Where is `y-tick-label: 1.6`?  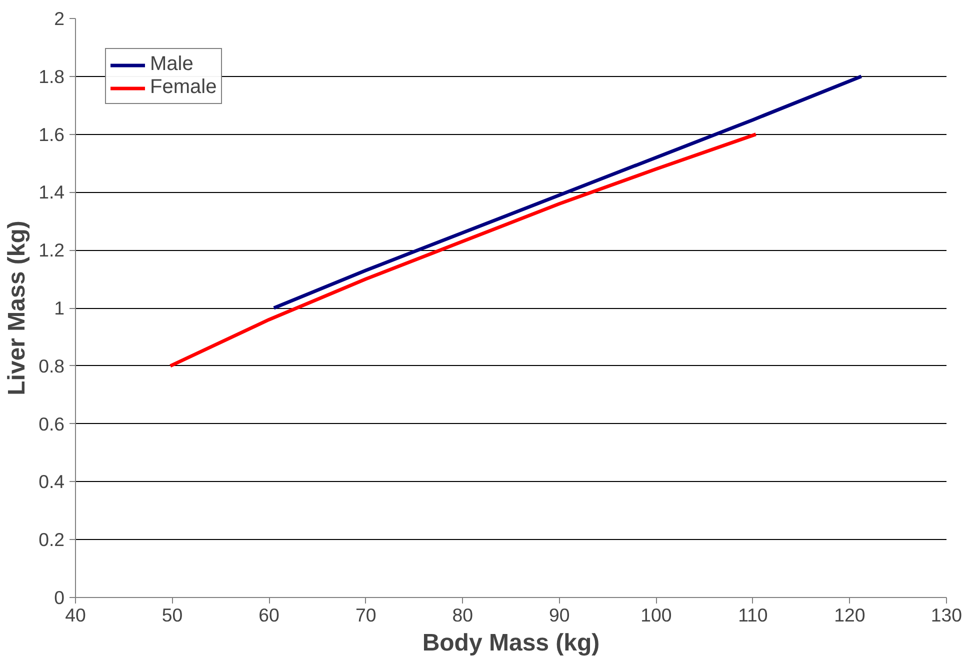 y-tick-label: 1.6 is located at coordinates (51, 134).